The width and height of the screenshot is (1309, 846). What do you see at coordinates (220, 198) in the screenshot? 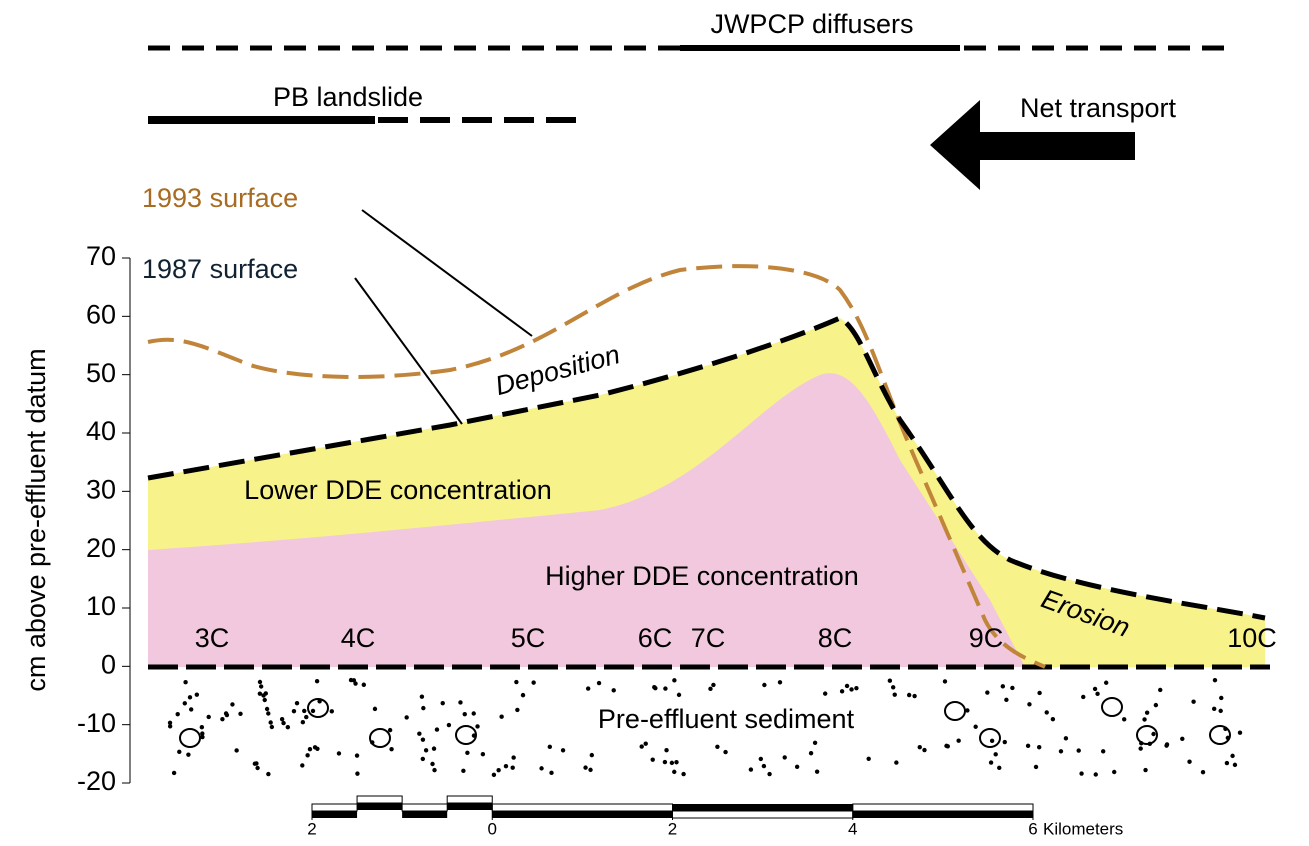
I see `label: 1993 surface` at bounding box center [220, 198].